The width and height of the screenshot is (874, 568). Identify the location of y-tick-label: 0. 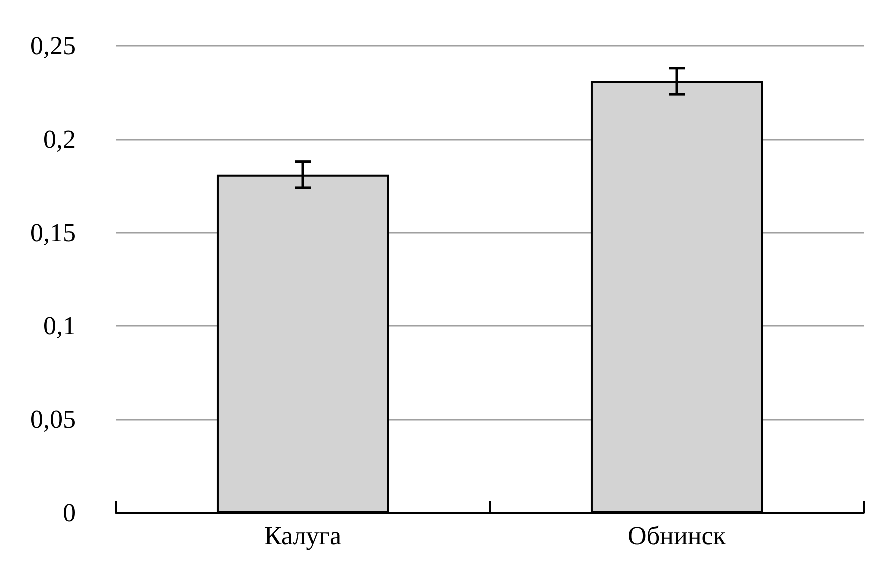
(69, 513).